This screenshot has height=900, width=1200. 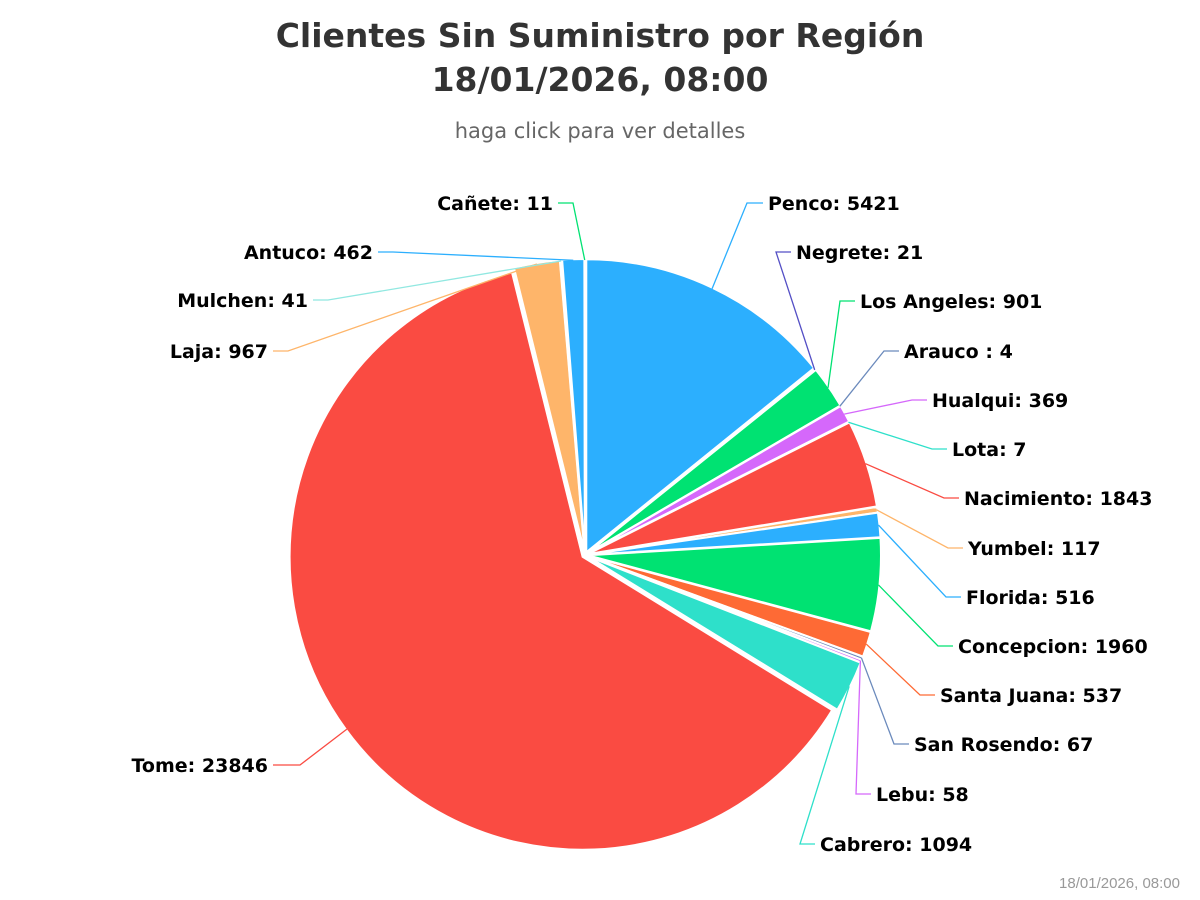 I want to click on connector-negrete, so click(x=795, y=311).